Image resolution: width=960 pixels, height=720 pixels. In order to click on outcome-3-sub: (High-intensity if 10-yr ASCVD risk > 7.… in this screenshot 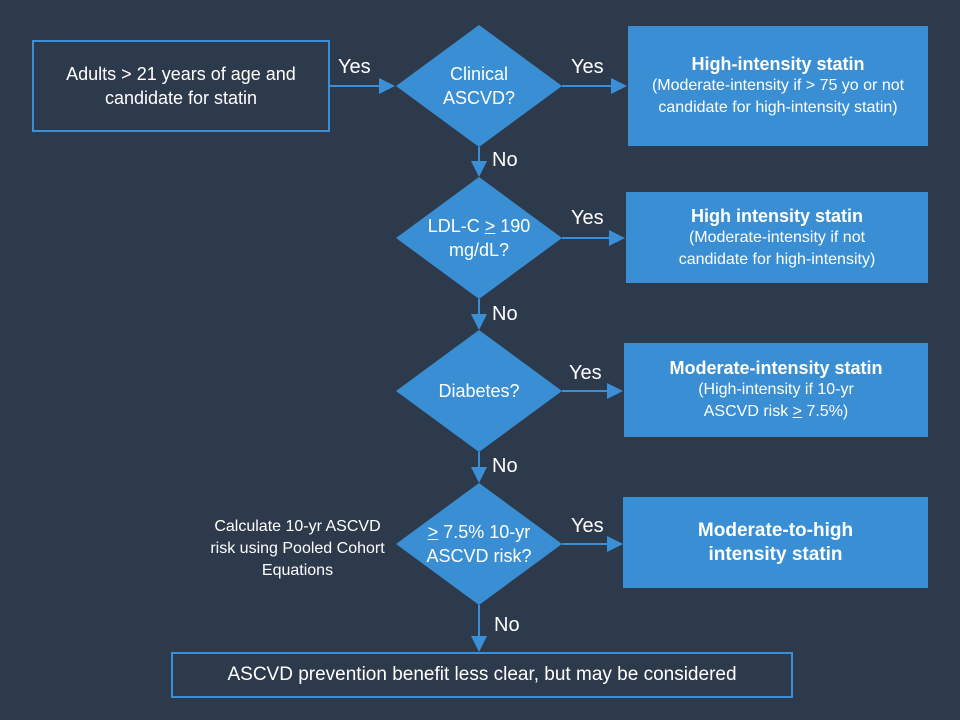, I will do `click(776, 400)`.